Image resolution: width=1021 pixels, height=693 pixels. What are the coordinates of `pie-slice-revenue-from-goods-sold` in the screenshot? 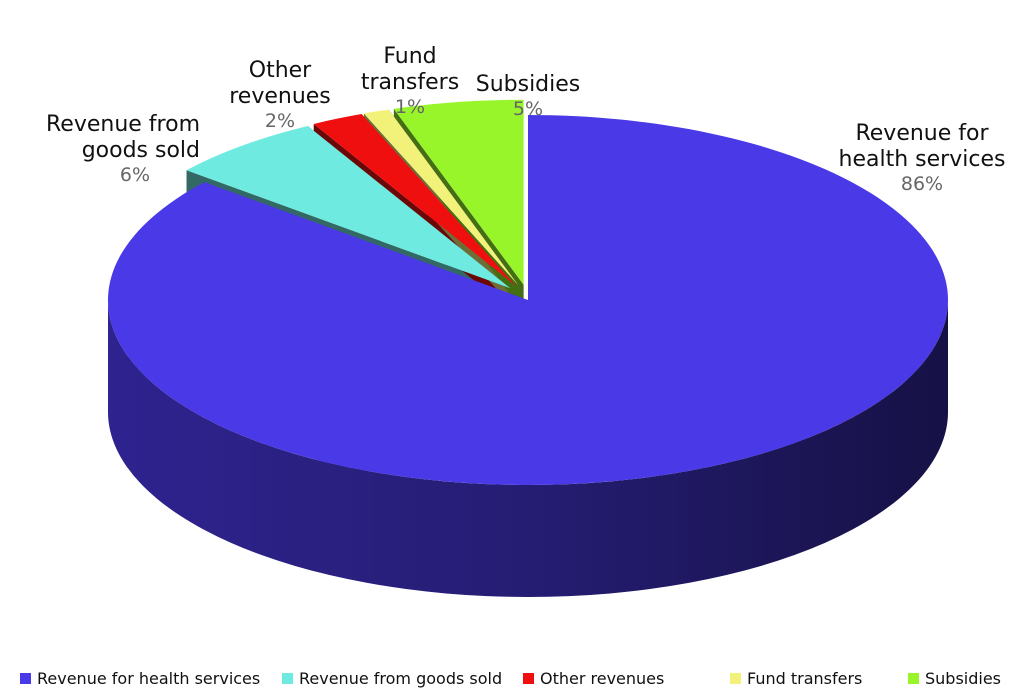 It's located at (348, 207).